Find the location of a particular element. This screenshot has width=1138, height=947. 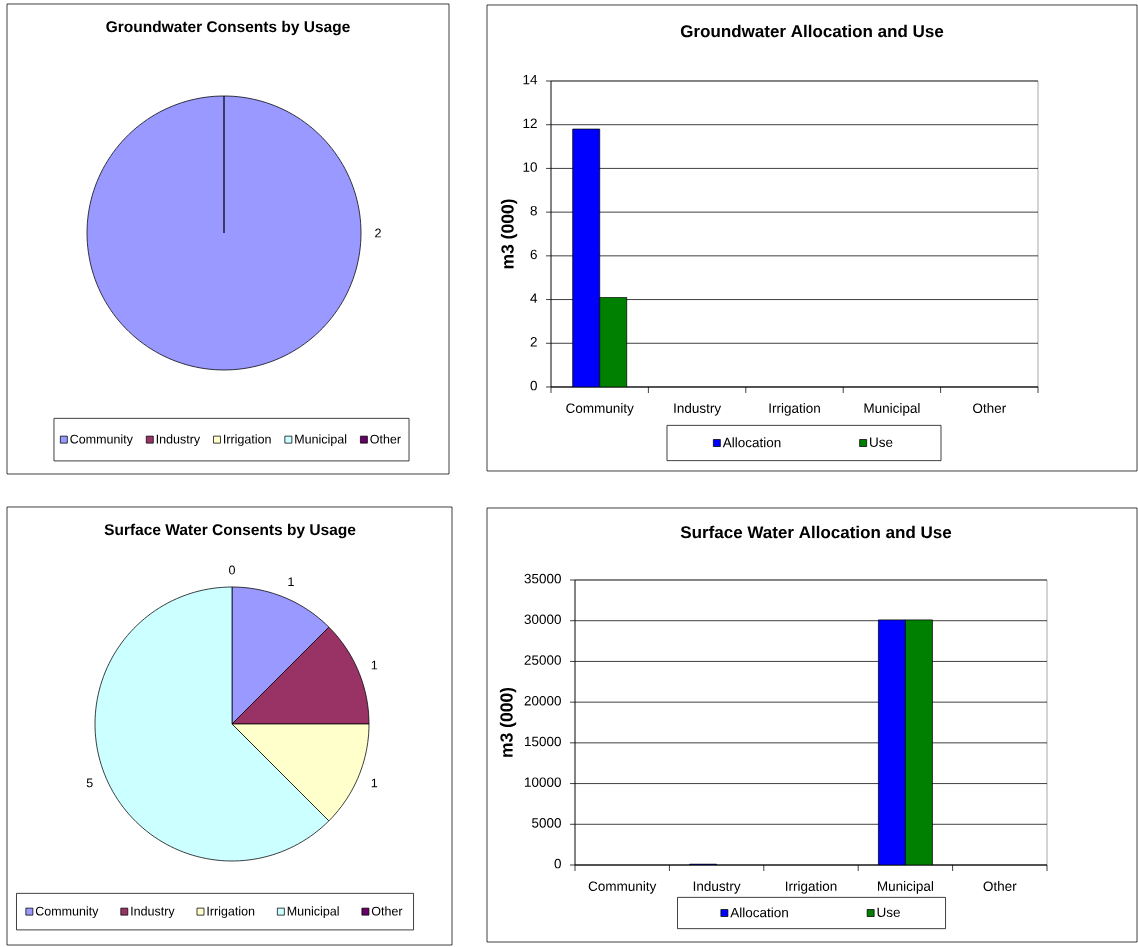

chart-title: Groundwater Allocation and Use is located at coordinates (812, 31).